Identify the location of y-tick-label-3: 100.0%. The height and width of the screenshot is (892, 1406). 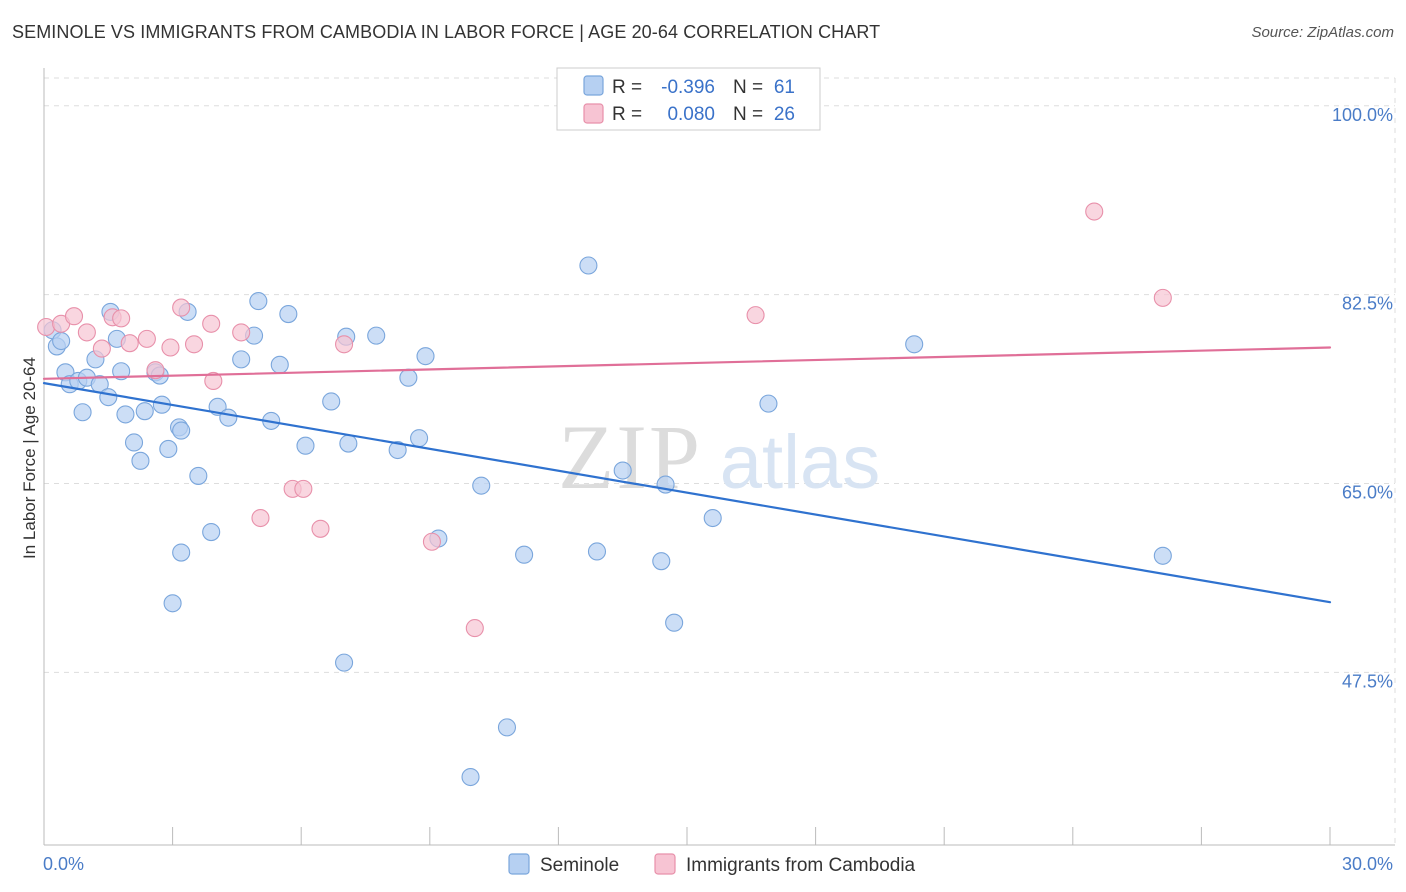
(1362, 115).